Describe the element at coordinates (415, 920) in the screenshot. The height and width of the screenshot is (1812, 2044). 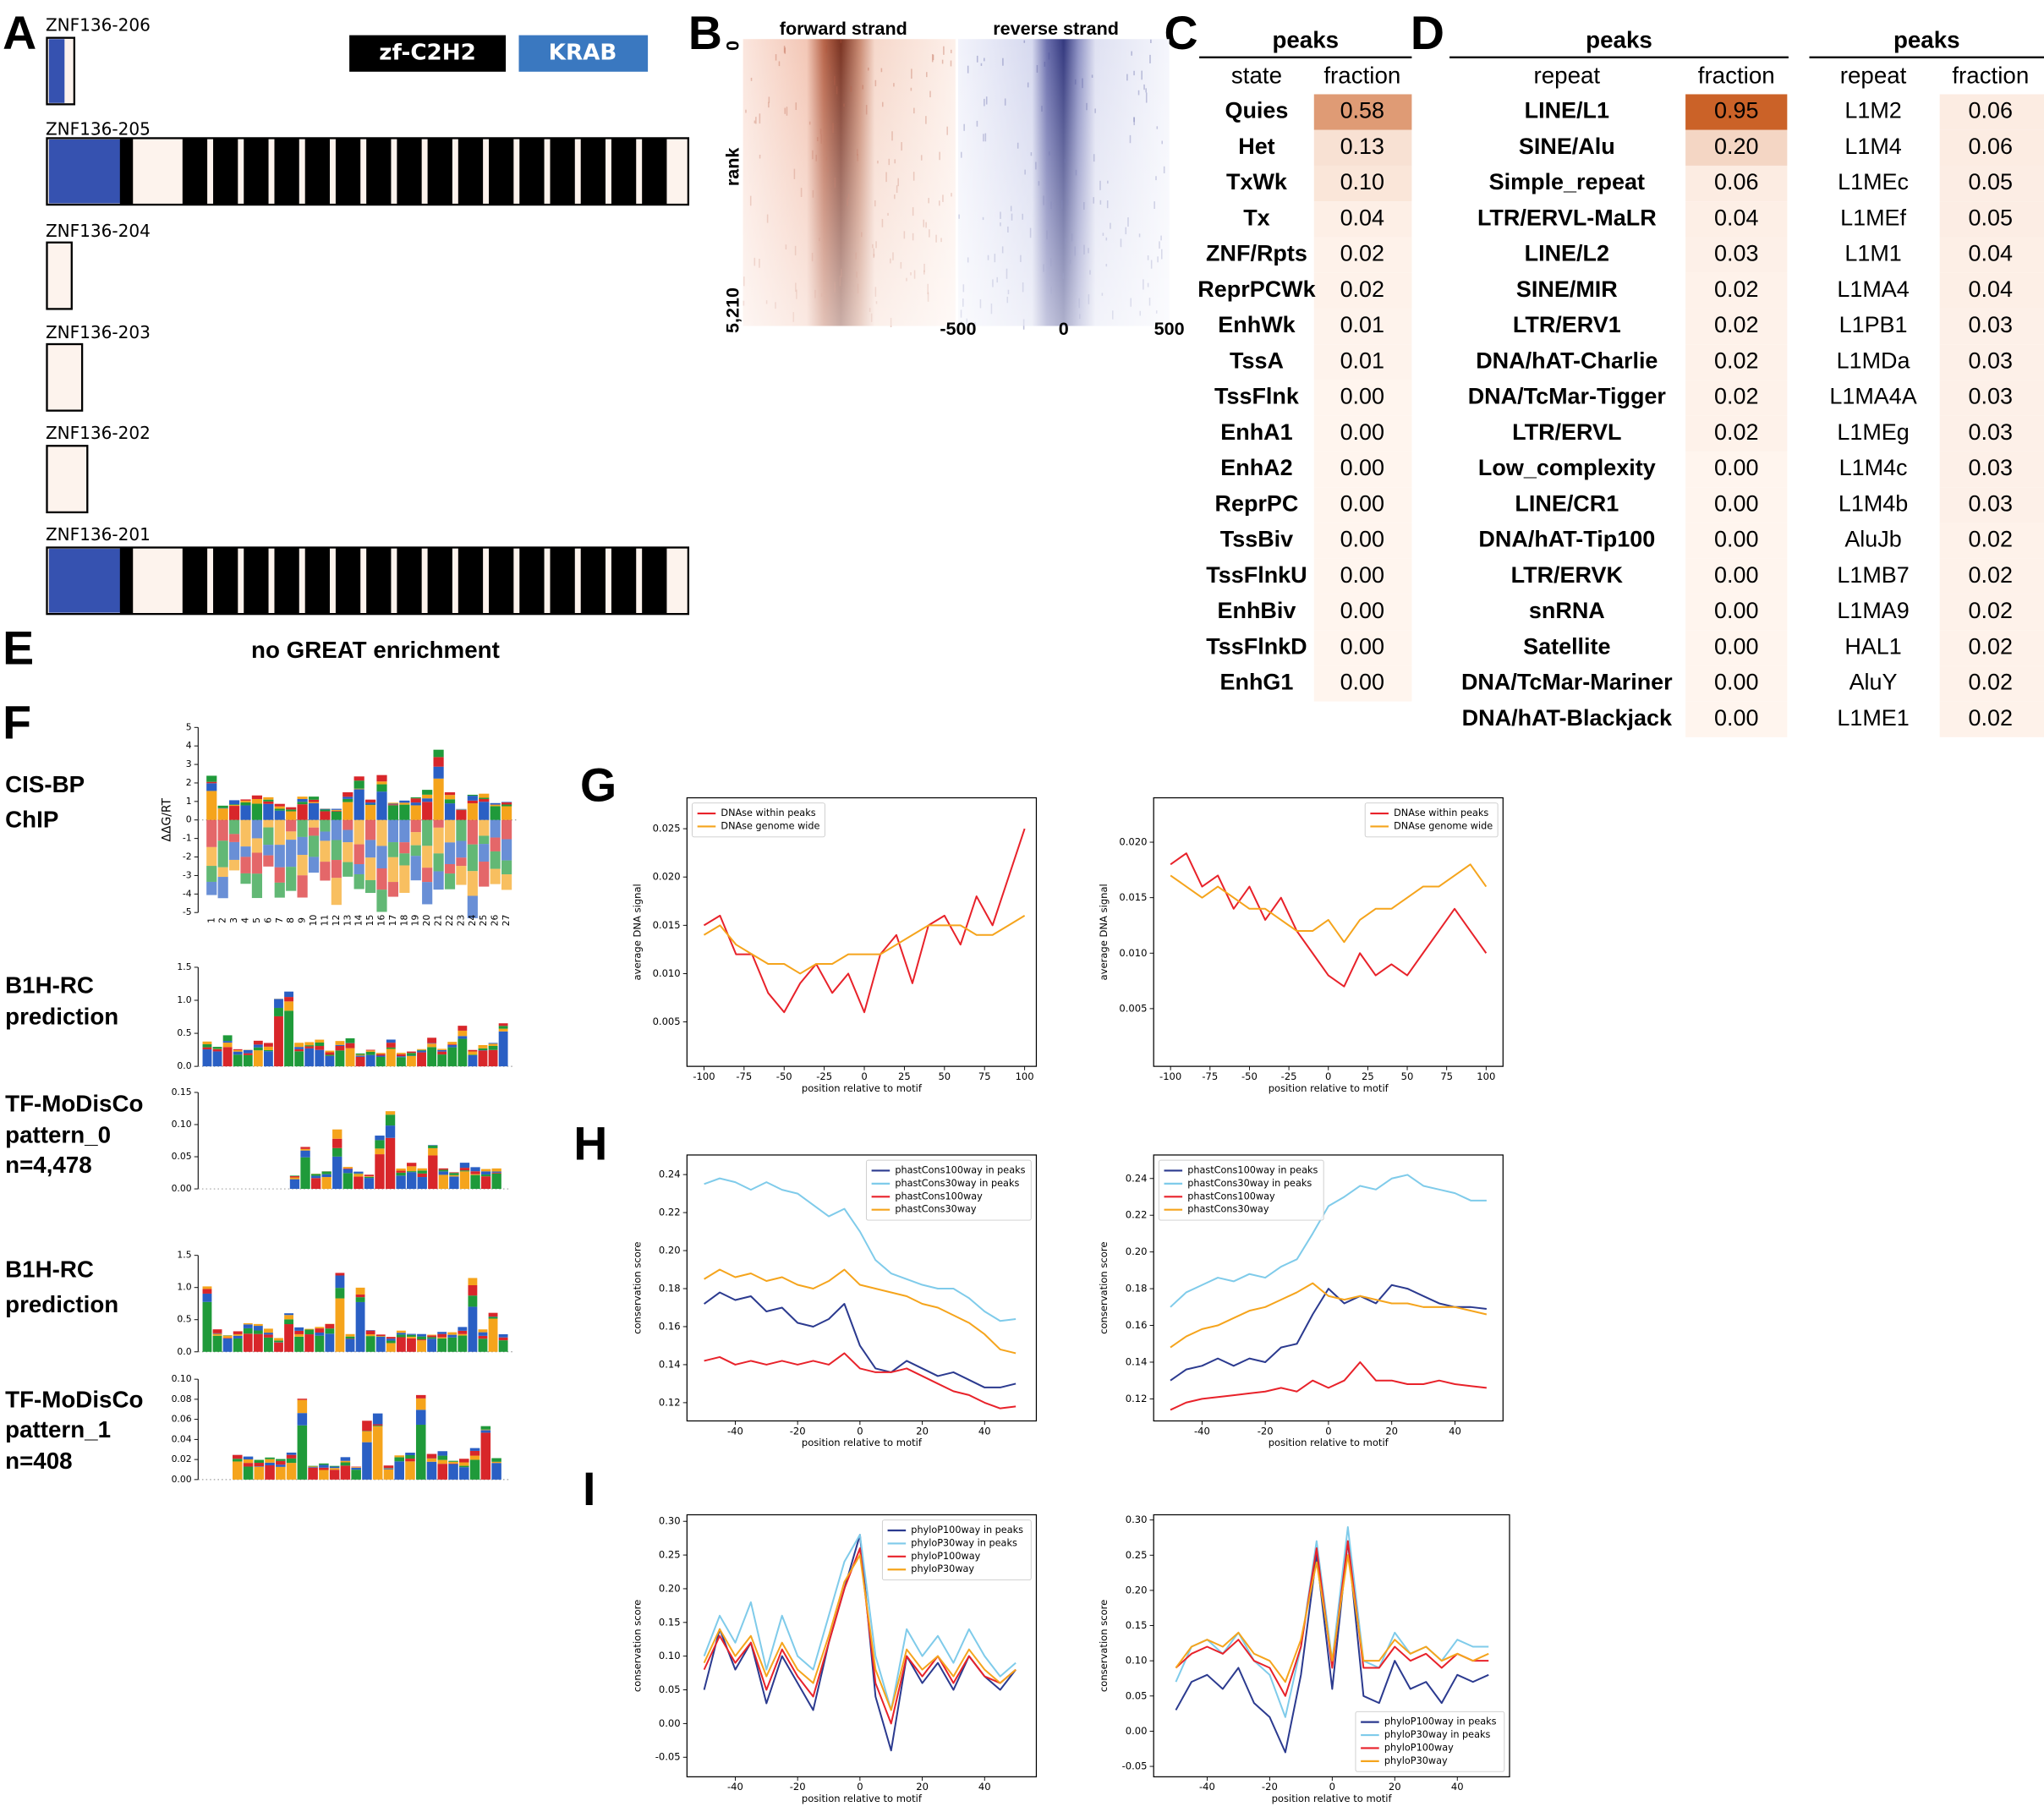
I see `position-label: 19` at that location.